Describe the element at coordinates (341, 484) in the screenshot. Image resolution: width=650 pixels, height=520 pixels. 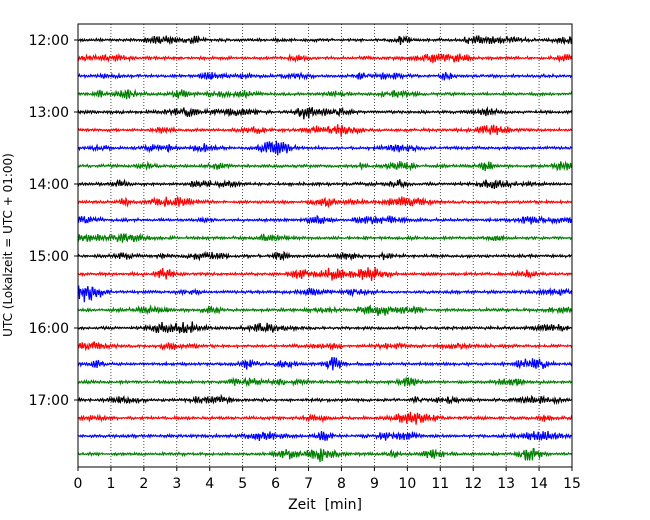
I see `x-tick-label: 8` at that location.